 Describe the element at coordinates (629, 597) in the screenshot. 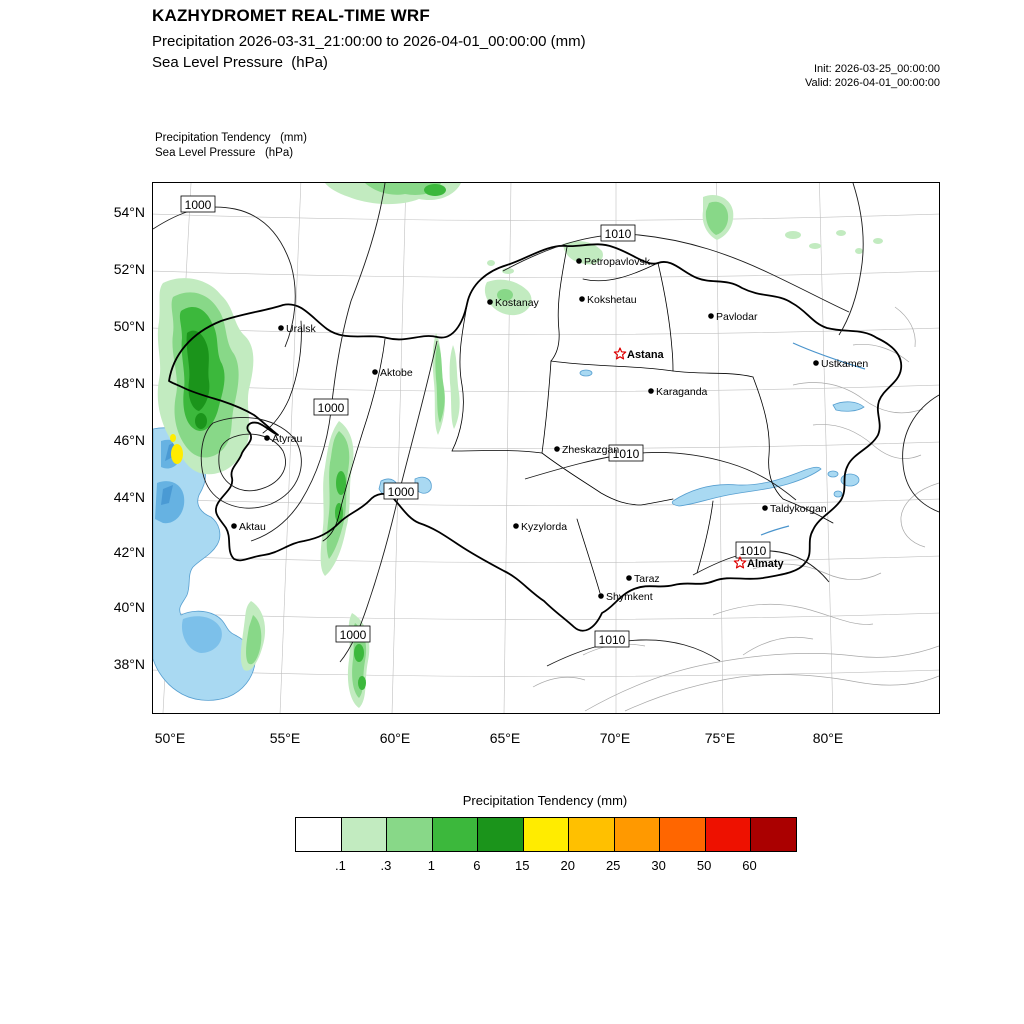

I see `city-label: Shymkent` at that location.